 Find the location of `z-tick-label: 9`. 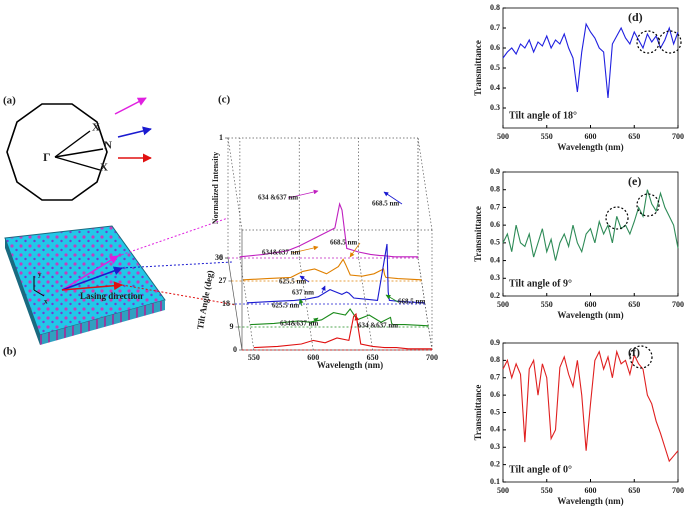

z-tick-label: 9 is located at coordinates (232, 326).